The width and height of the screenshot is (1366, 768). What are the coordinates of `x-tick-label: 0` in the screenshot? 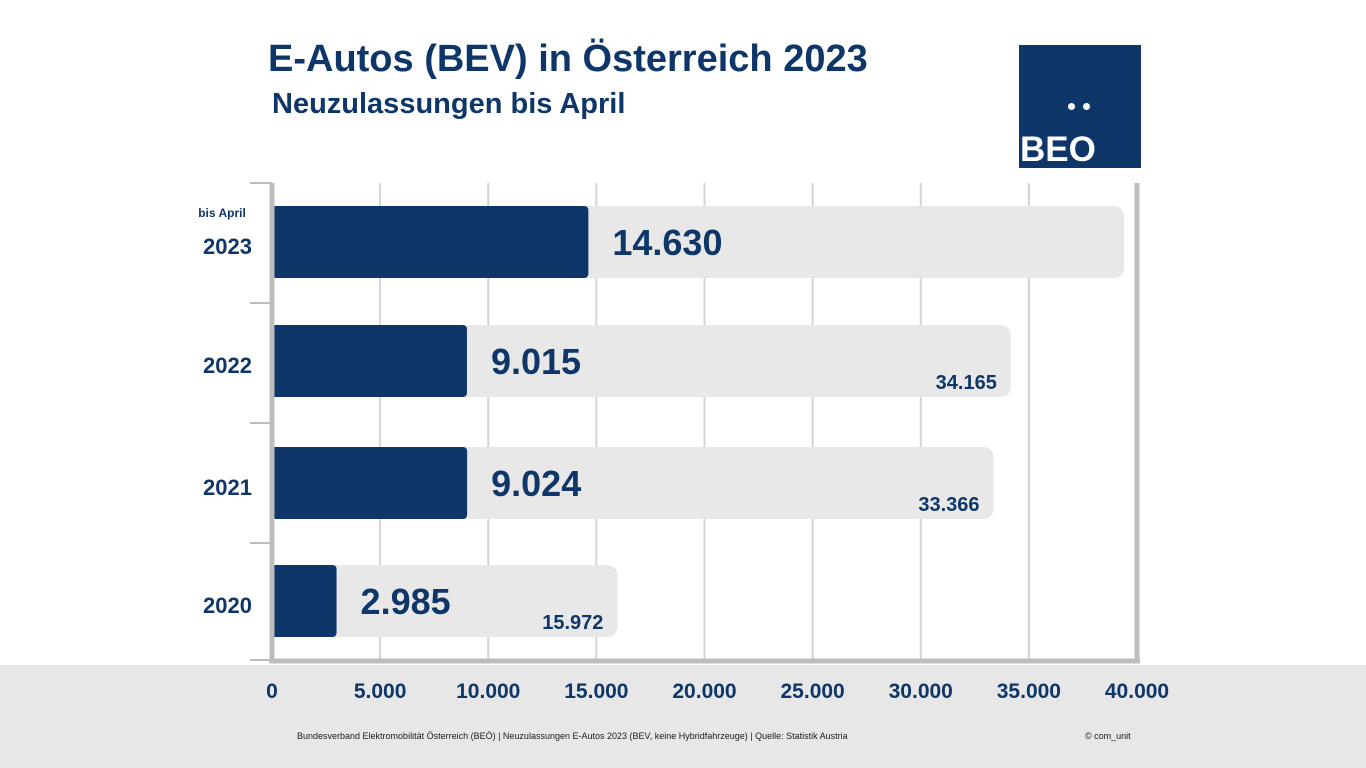 It's located at (272, 691).